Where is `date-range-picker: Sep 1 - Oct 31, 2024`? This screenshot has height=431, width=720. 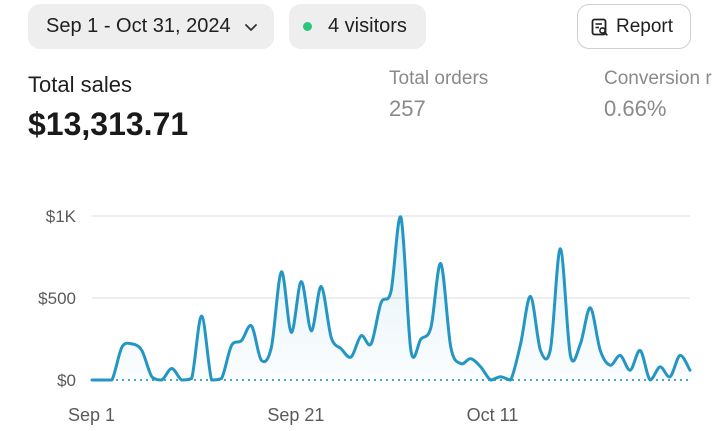 date-range-picker: Sep 1 - Oct 31, 2024 is located at coordinates (151, 26).